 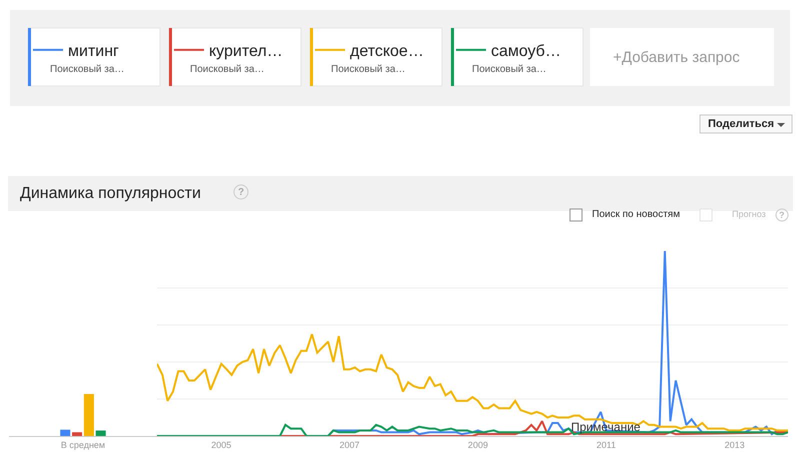 What do you see at coordinates (83, 445) in the screenshot?
I see `x-tick-label: В среднем` at bounding box center [83, 445].